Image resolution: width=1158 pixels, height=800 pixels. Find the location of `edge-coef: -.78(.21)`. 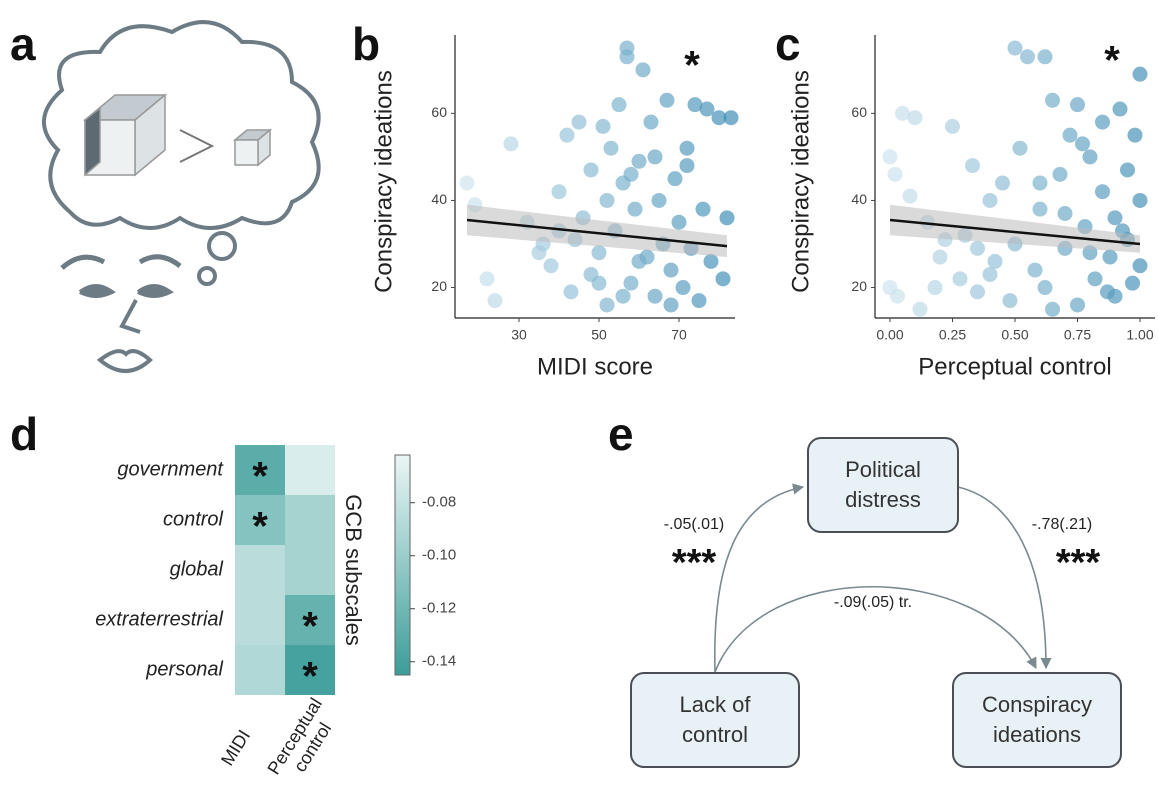

edge-coef: -.78(.21) is located at coordinates (1062, 524).